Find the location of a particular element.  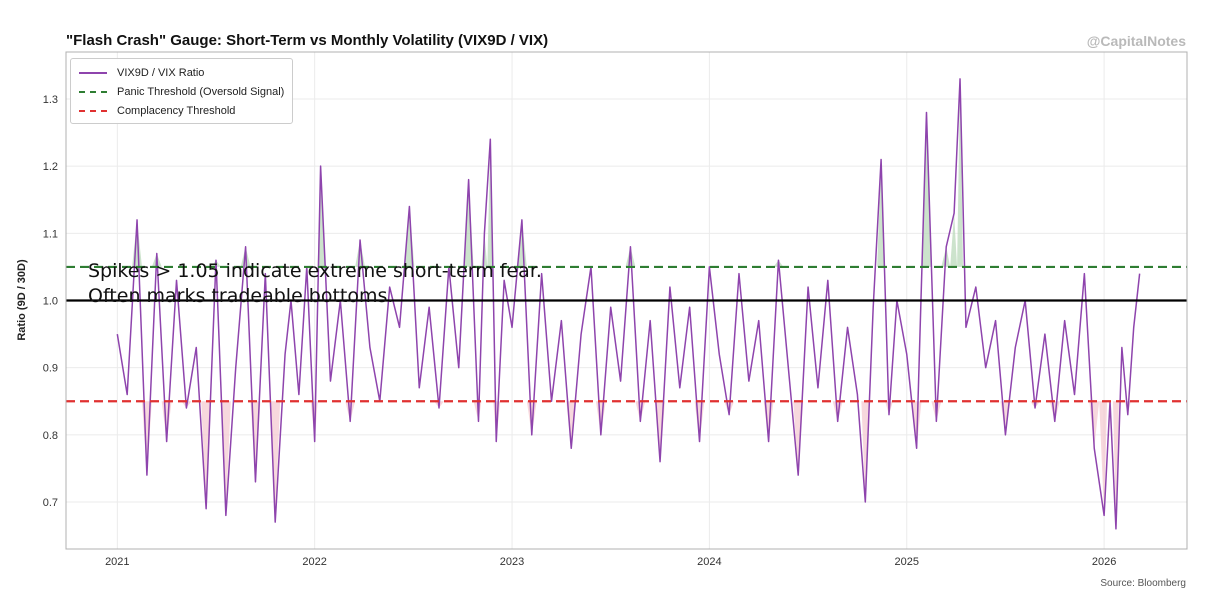

legend-item-panic: Panic Threshold (Oversold Signal) is located at coordinates (181, 91).